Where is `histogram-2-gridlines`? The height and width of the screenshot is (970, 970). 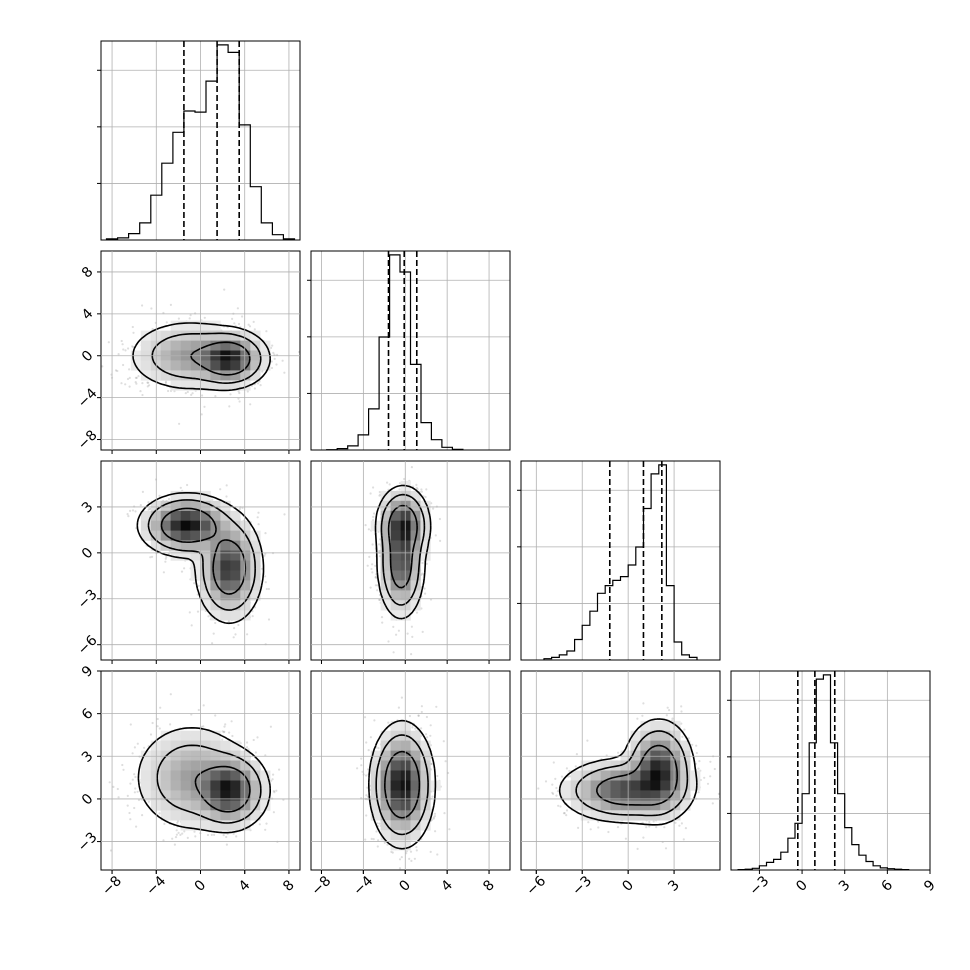 histogram-2-gridlines is located at coordinates (620, 560).